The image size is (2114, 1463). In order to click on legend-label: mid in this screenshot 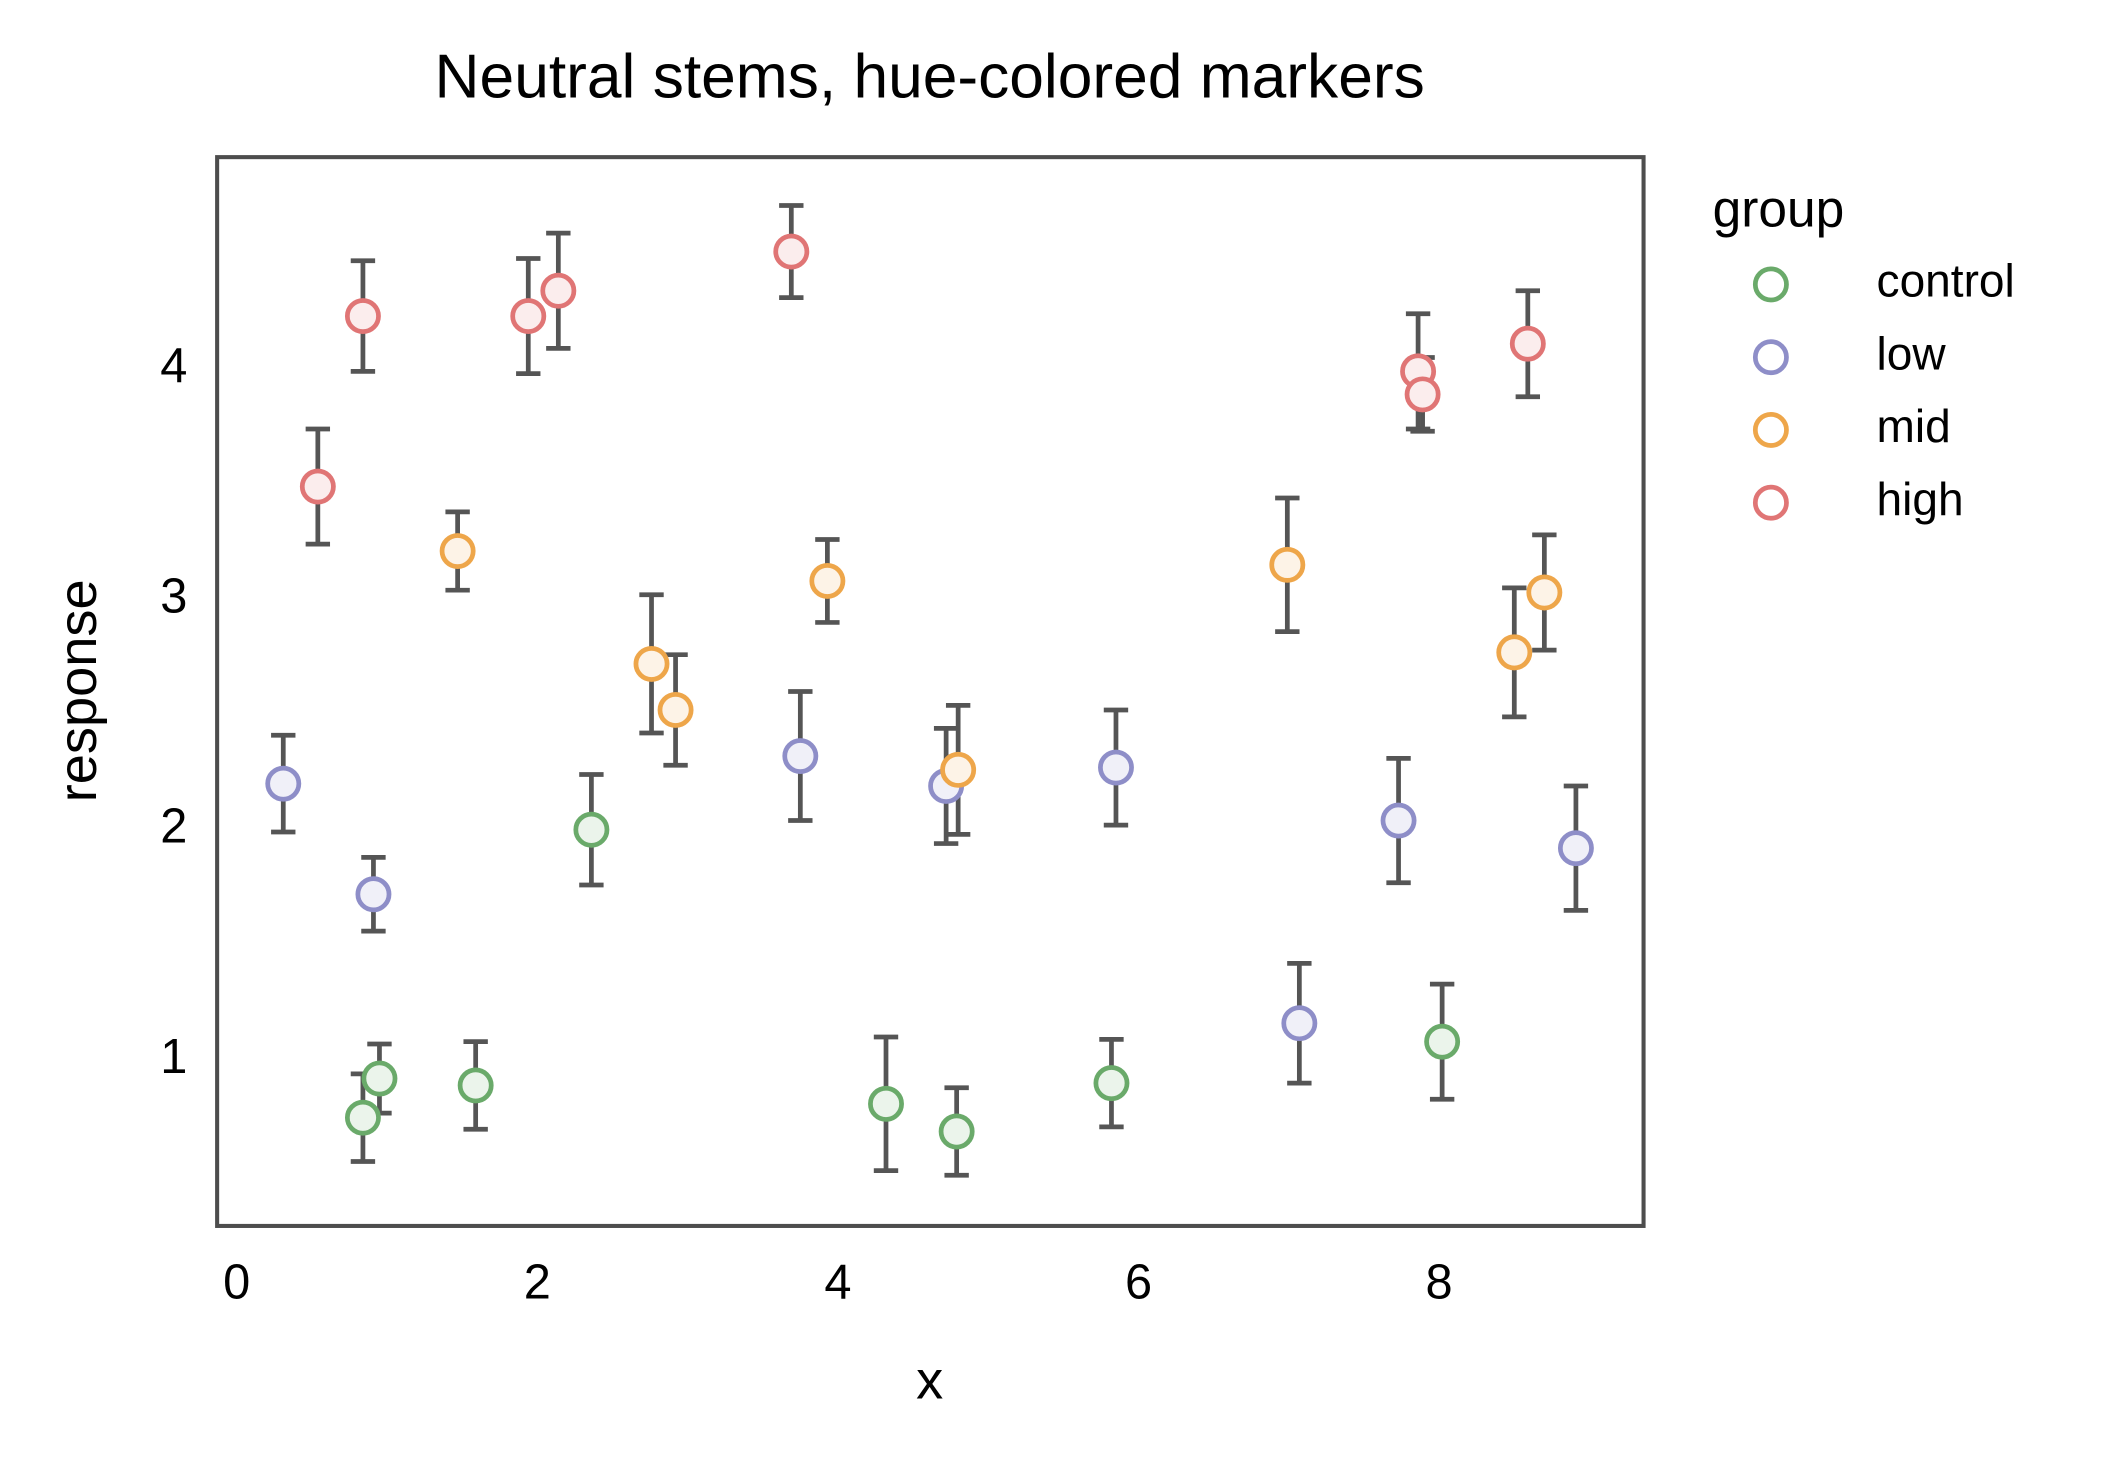, I will do `click(1914, 426)`.